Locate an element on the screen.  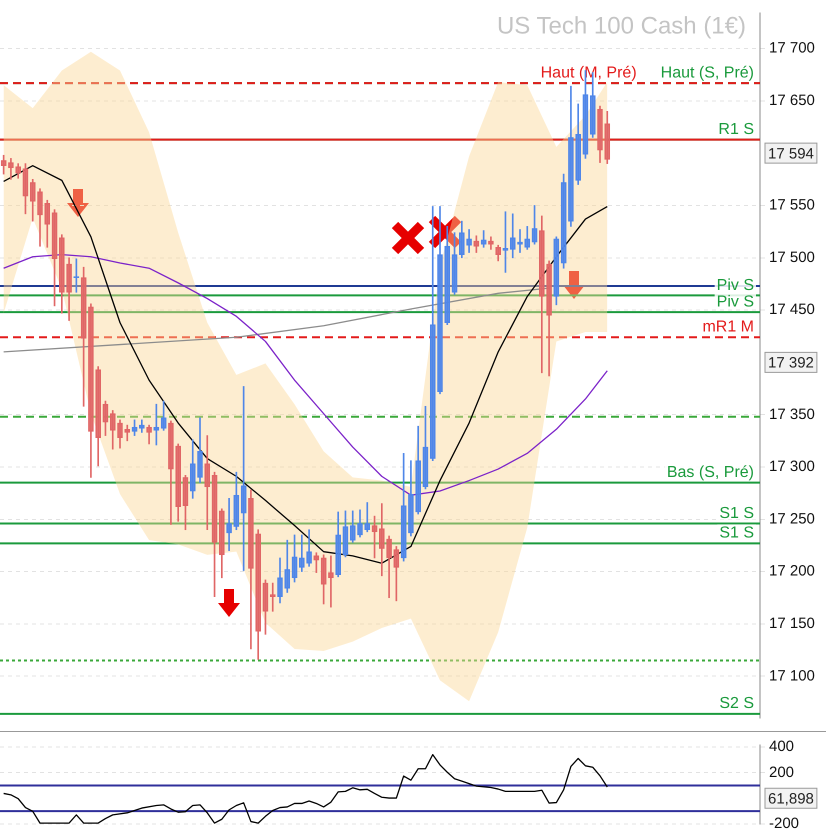
y-tick-label: 17 500 is located at coordinates (792, 257).